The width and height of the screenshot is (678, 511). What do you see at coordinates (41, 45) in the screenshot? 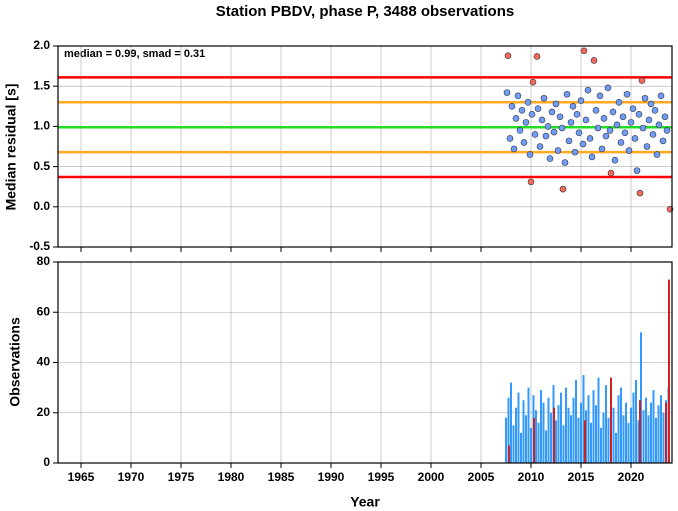
I see `y-tick-label: 2.0` at bounding box center [41, 45].